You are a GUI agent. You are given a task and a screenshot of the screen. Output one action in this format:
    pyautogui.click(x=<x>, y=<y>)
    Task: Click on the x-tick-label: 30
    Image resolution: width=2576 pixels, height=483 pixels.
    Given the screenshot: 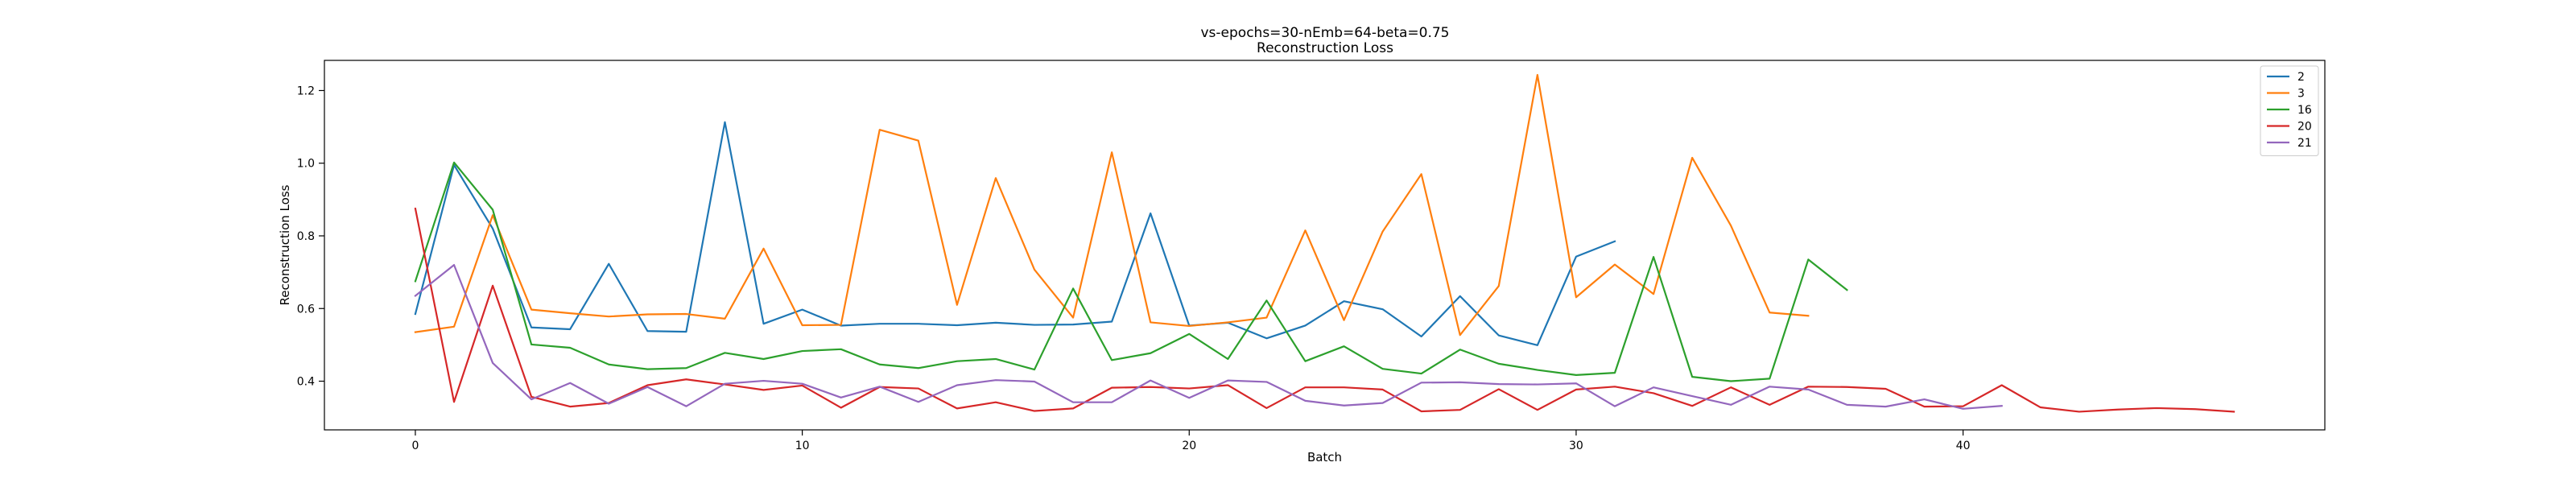 What is the action you would take?
    pyautogui.click(x=1576, y=446)
    